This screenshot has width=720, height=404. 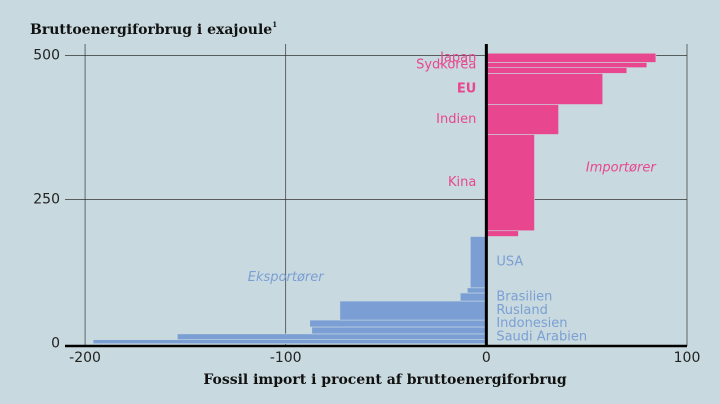 What do you see at coordinates (456, 119) in the screenshot?
I see `bar-label: Indien` at bounding box center [456, 119].